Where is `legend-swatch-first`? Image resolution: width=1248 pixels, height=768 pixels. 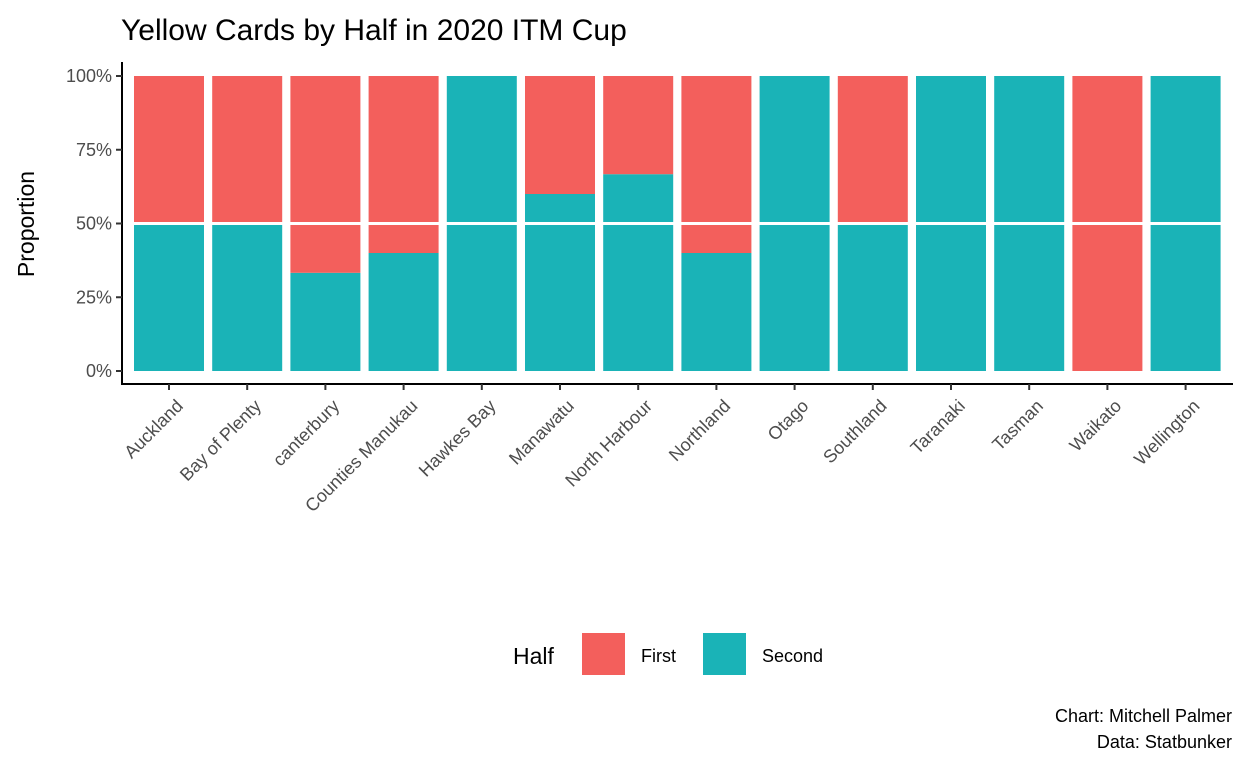 legend-swatch-first is located at coordinates (603, 654).